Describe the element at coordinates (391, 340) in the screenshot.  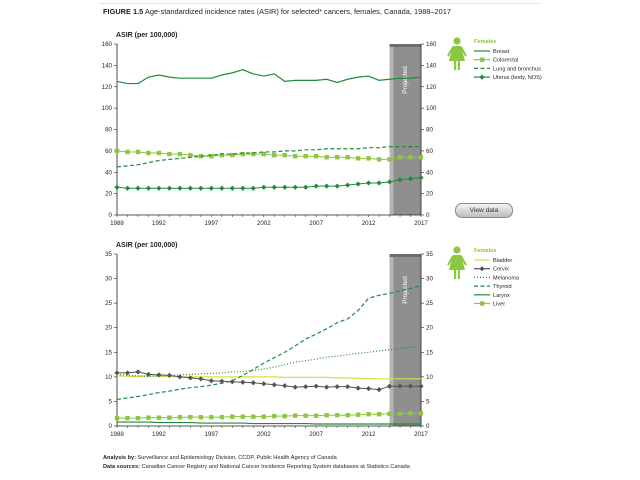
I see `projected-band-edge` at that location.